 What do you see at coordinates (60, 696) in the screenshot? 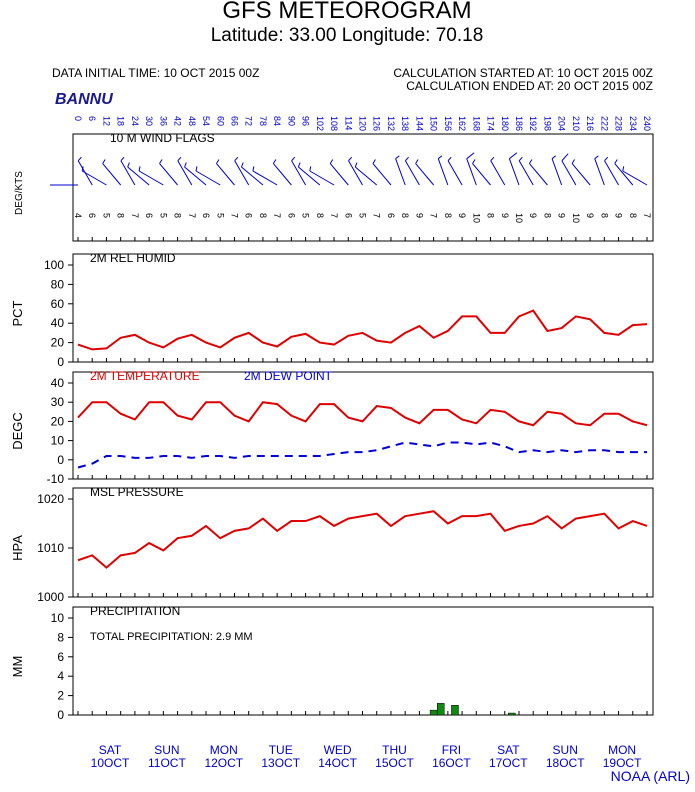
I see `y-tick-label: 2` at bounding box center [60, 696].